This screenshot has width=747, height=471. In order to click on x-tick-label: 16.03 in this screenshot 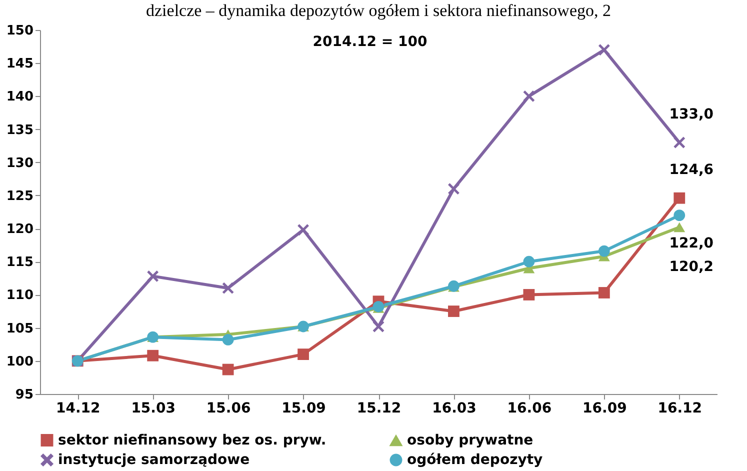, I will do `click(454, 408)`.